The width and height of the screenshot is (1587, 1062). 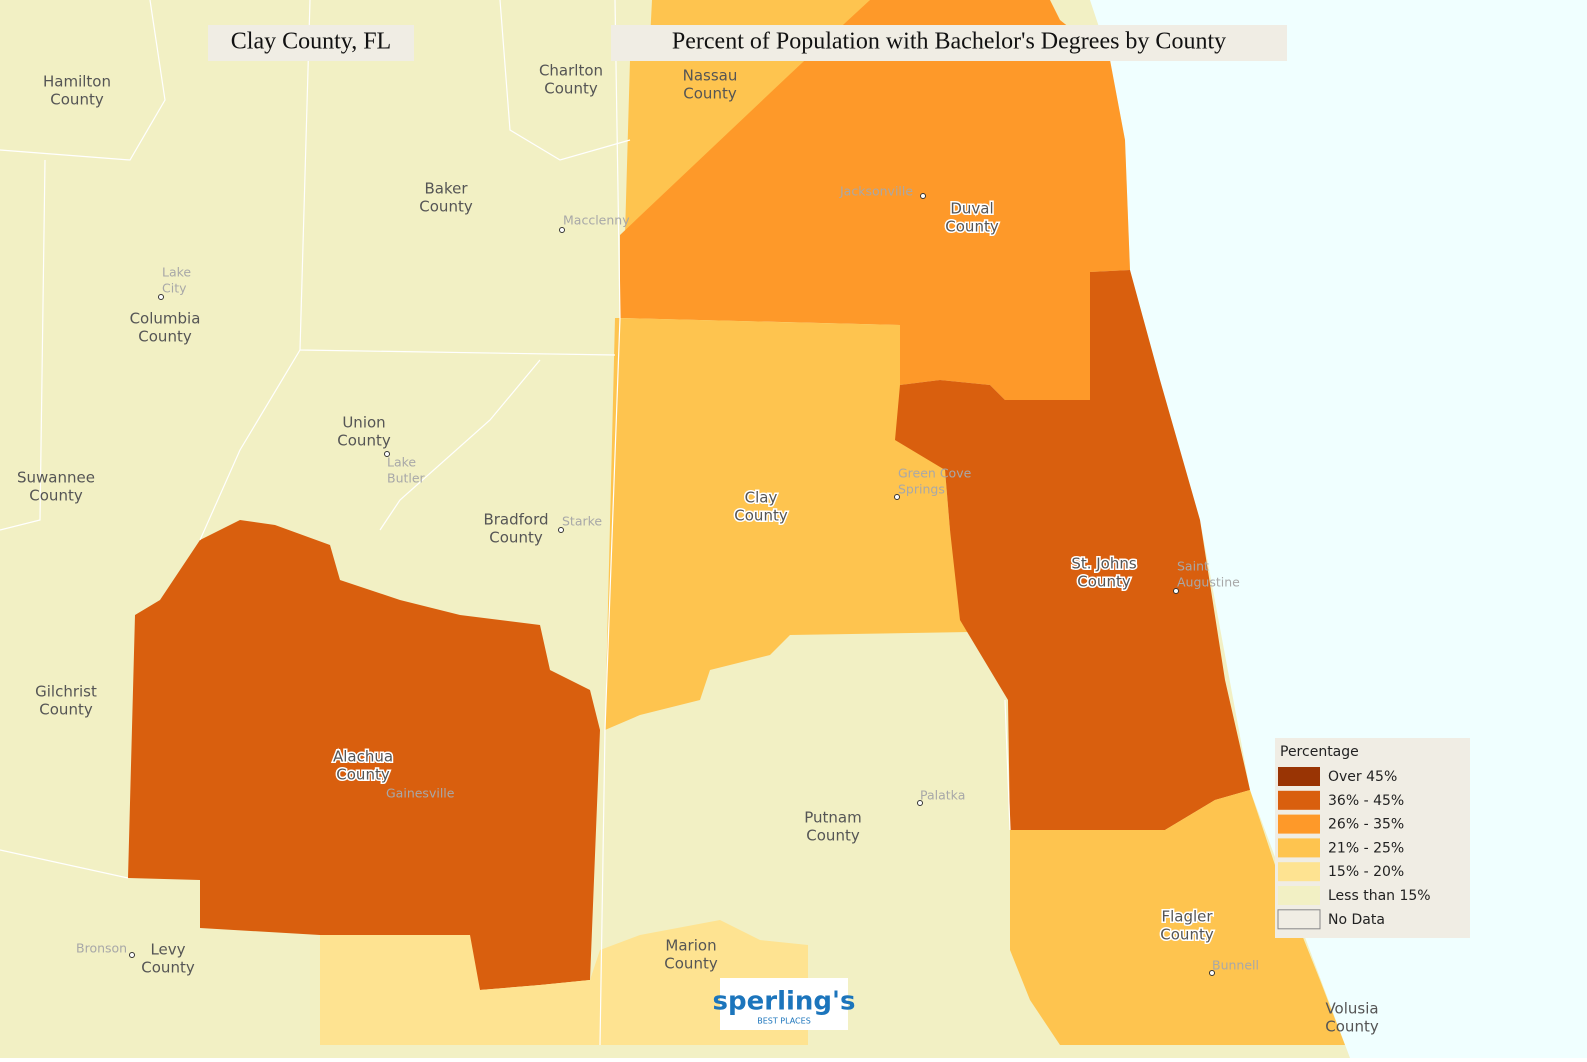 I want to click on legend-label: 26% - 35%, so click(x=1366, y=825).